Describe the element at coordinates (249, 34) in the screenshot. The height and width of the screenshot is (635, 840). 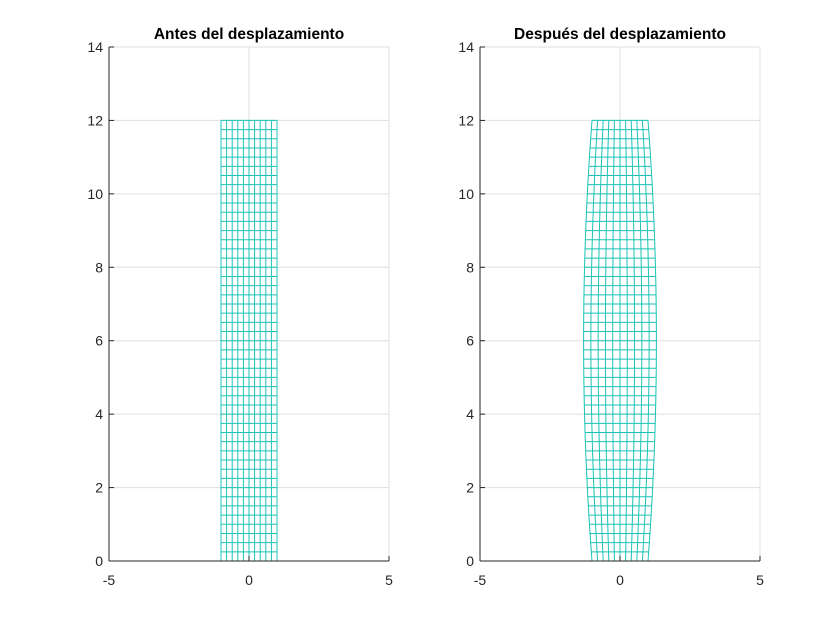
I see `chart-title: Antes del desplazamiento` at that location.